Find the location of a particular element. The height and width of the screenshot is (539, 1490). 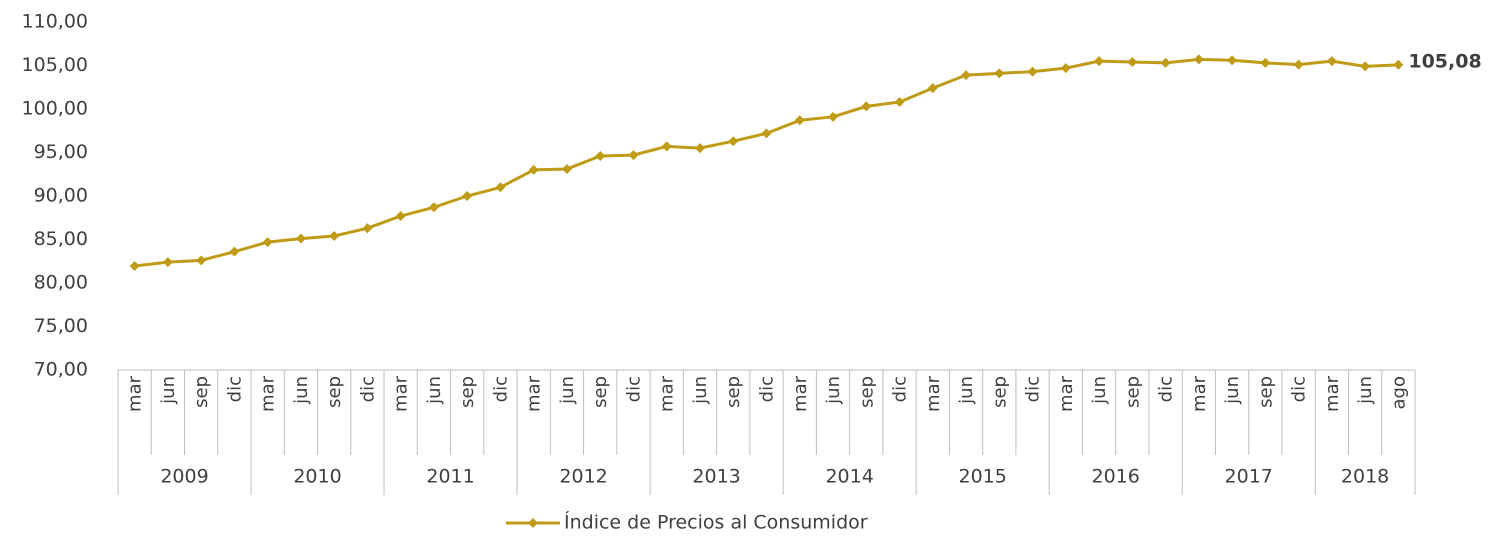

y-tick-label: 95,00 is located at coordinates (61, 152).